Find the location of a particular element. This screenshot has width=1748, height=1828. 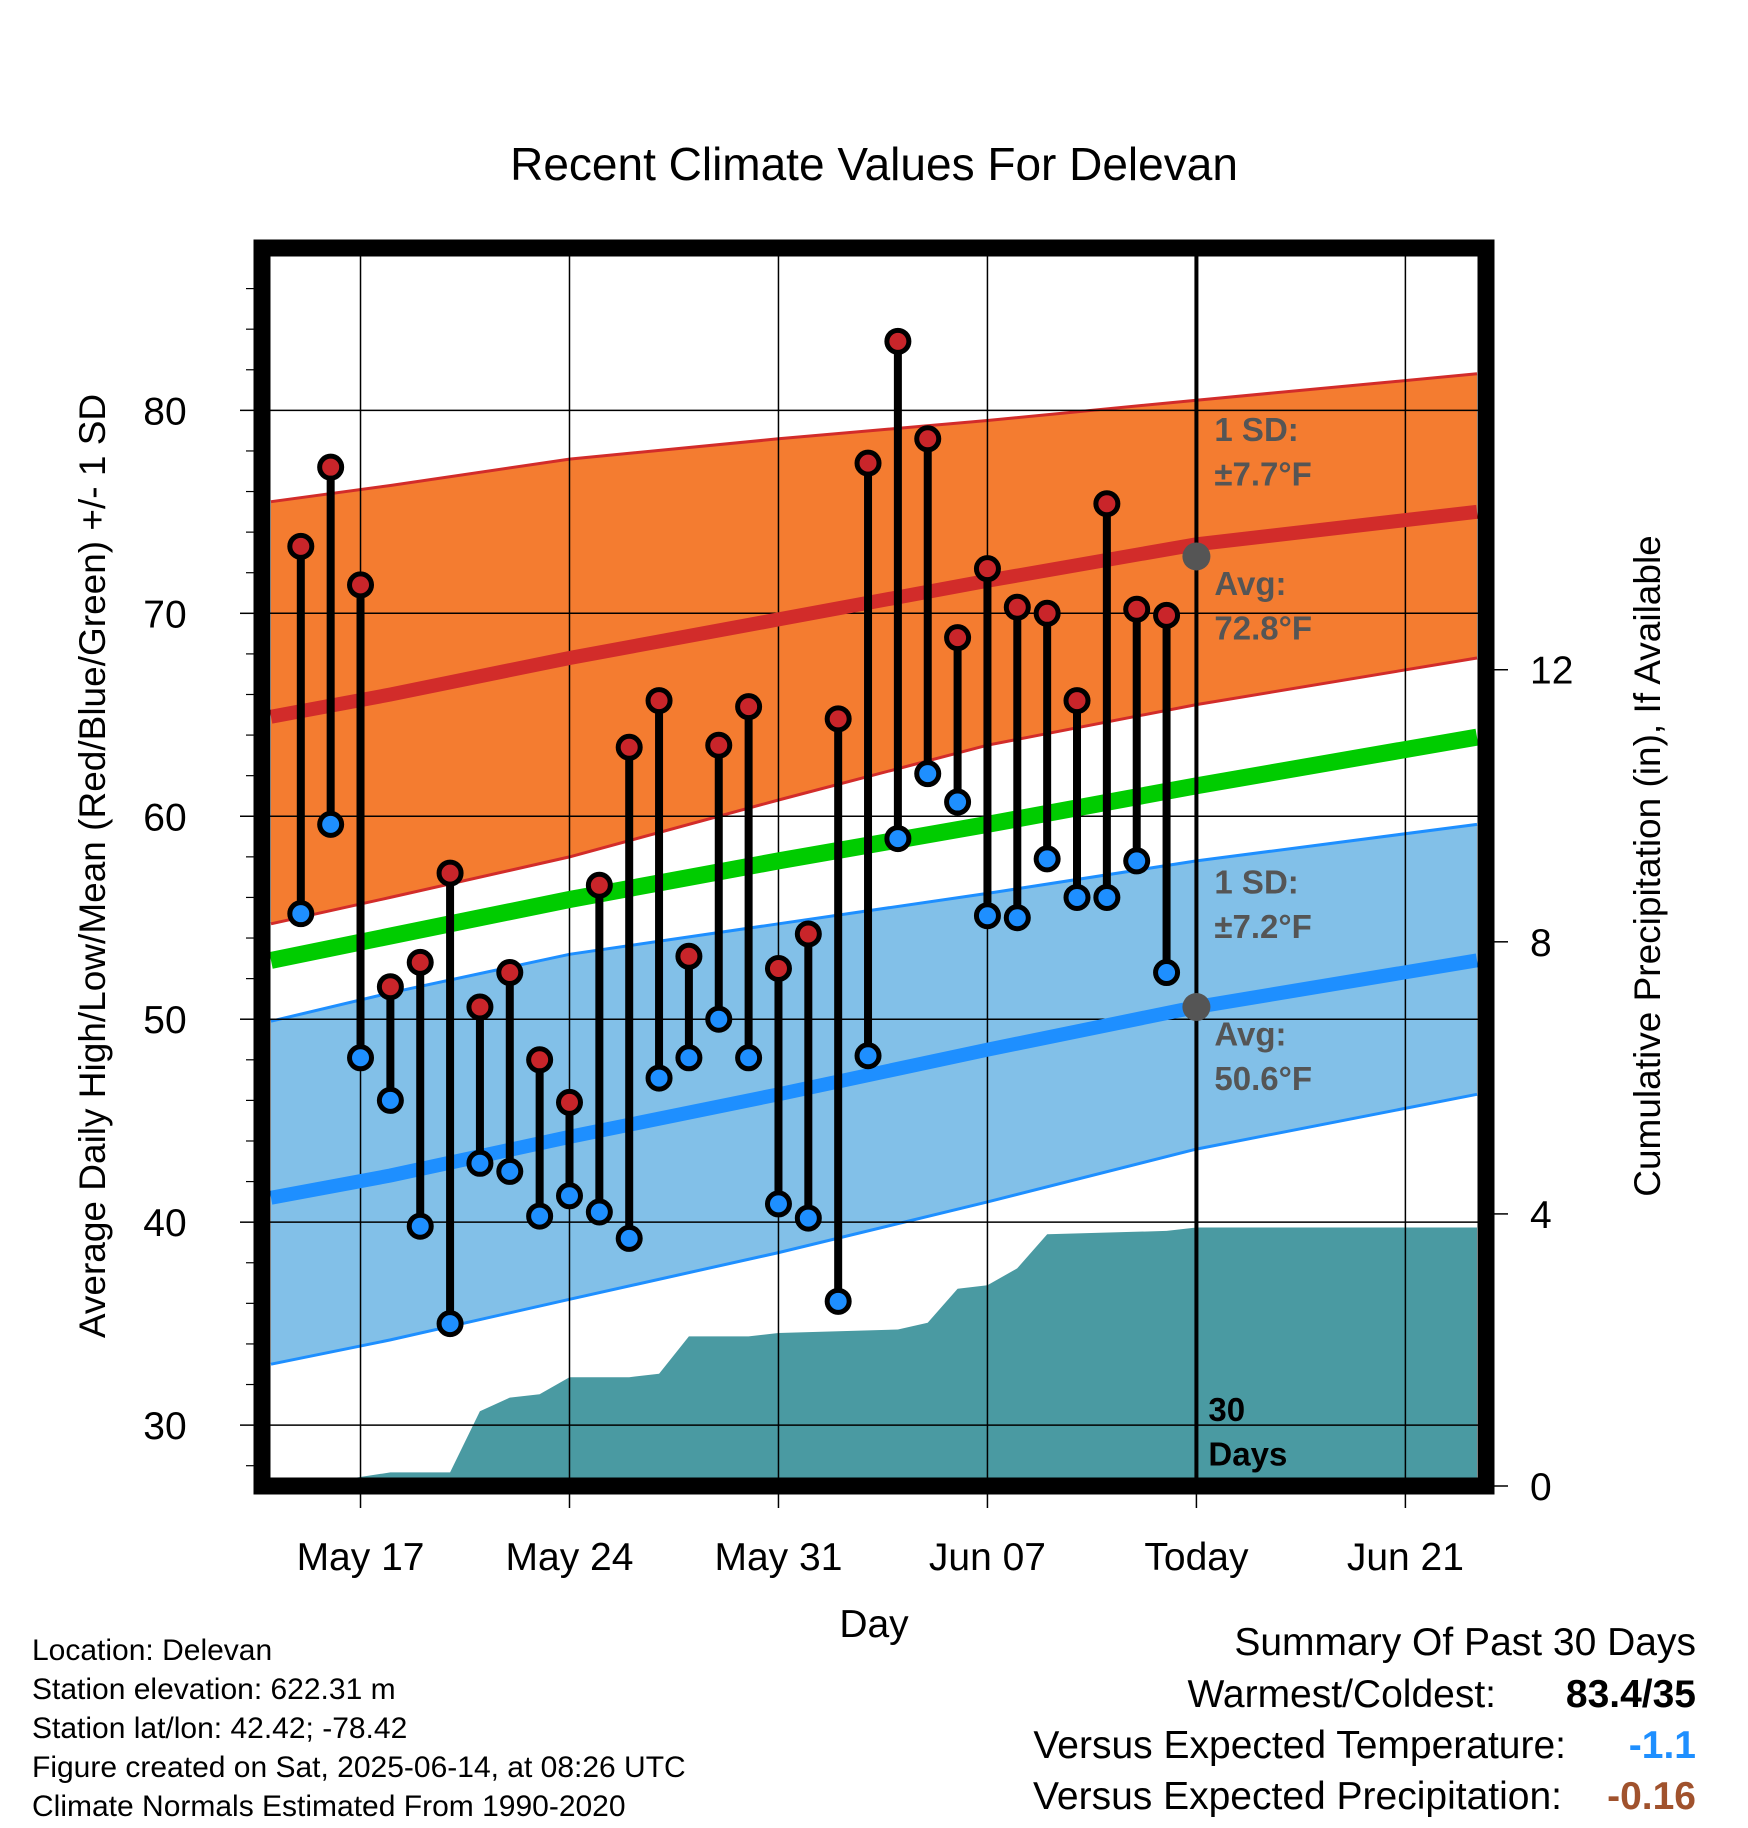

window-days-number: 30 is located at coordinates (1226, 1409).